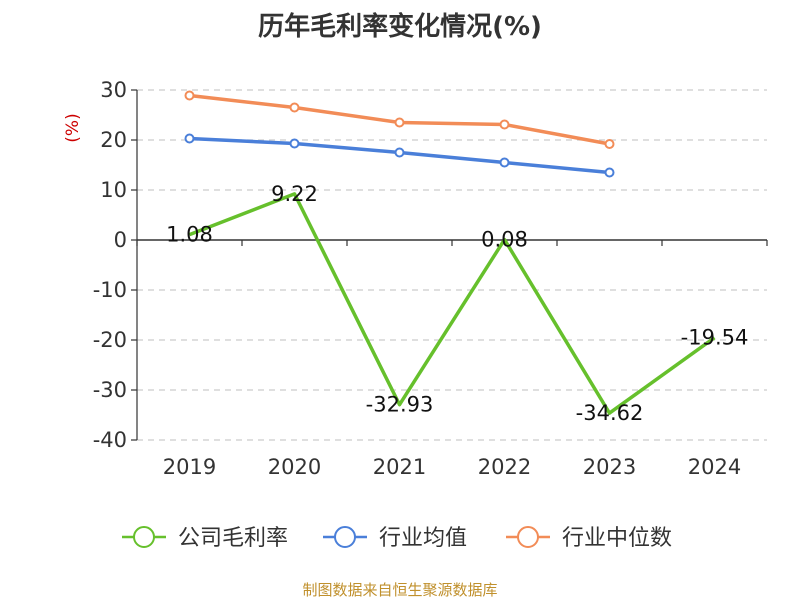  What do you see at coordinates (113, 190) in the screenshot?
I see `y-tick-label: 10` at bounding box center [113, 190].